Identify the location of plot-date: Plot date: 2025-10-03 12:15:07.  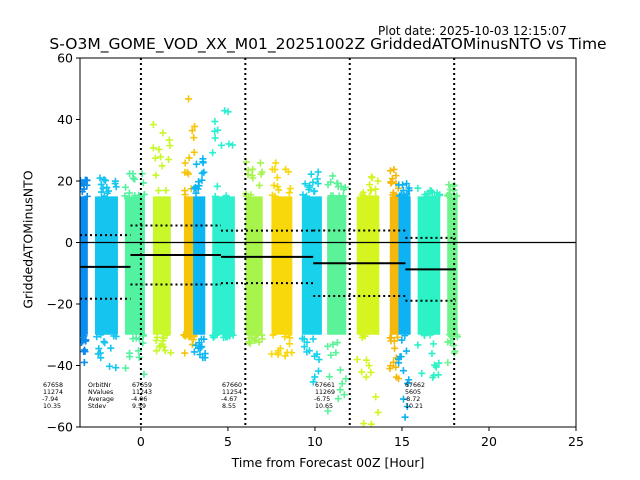
(472, 31).